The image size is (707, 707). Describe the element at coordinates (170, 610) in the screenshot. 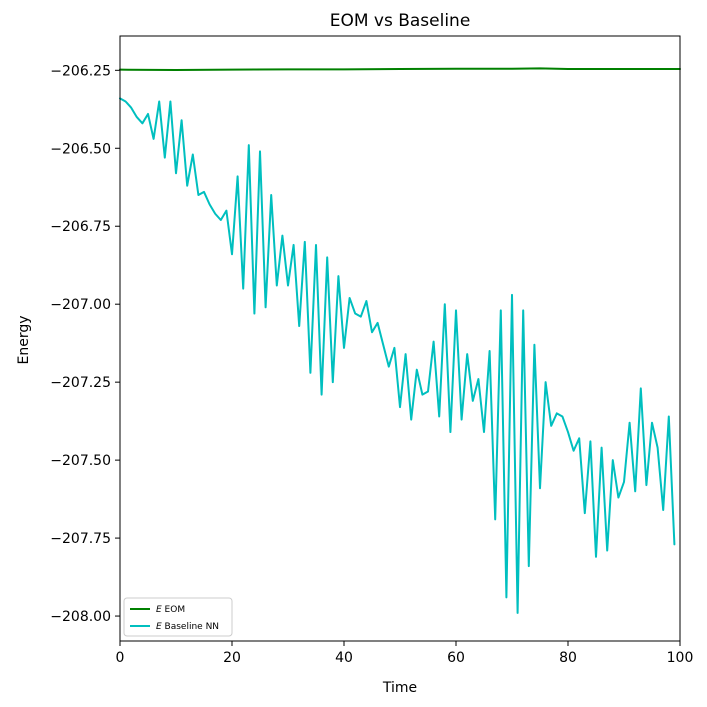

I see `legend-label: E EOM` at that location.